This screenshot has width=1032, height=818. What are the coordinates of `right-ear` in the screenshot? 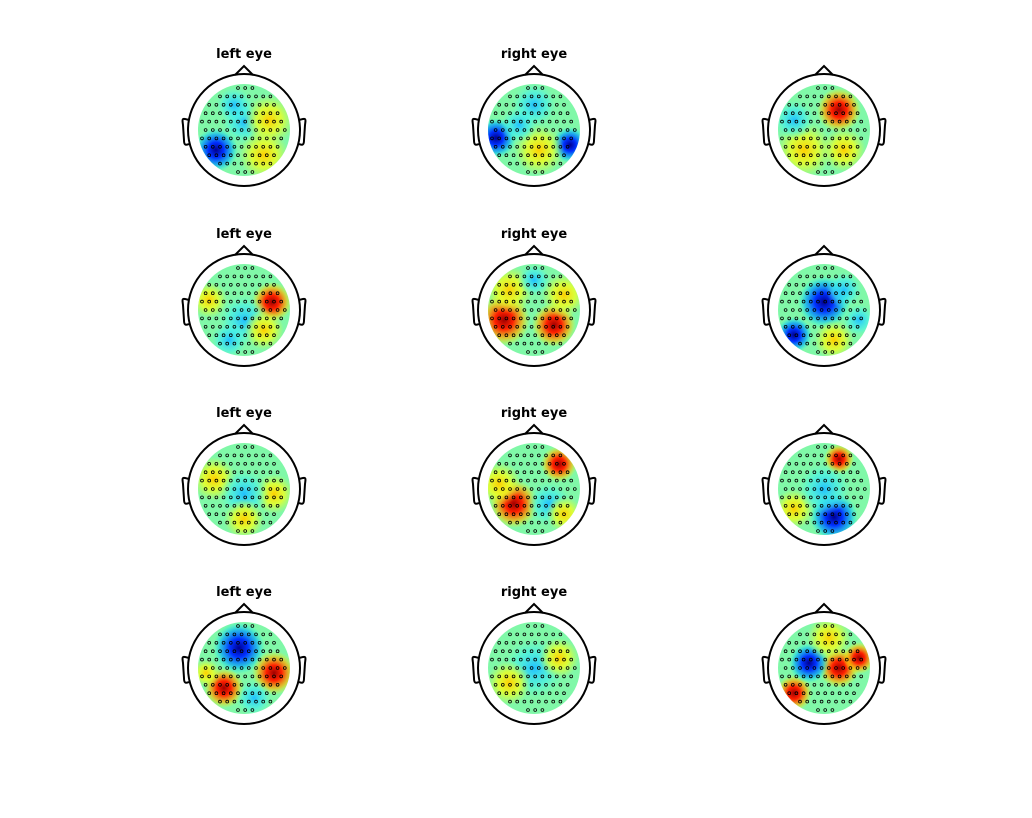 It's located at (592, 131).